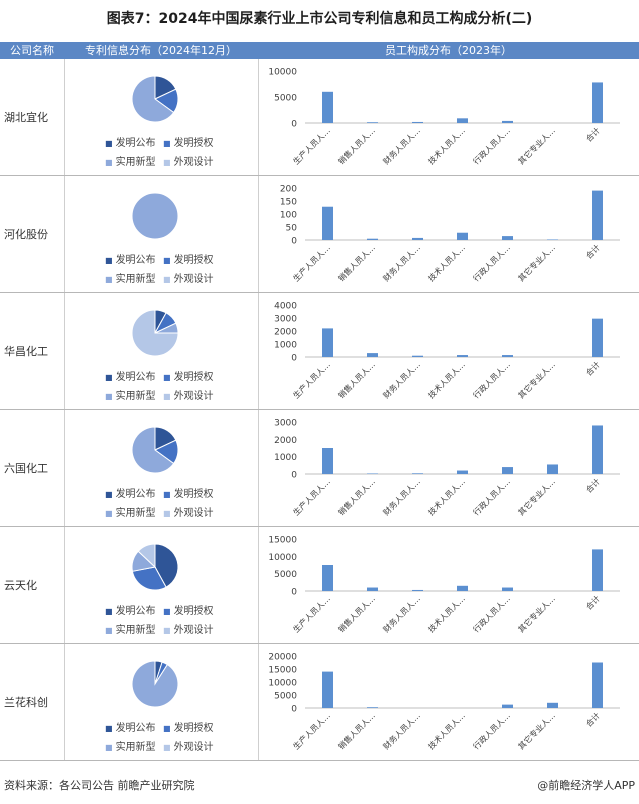 Image resolution: width=639 pixels, height=804 pixels. I want to click on y-tick-label: 20000, so click(282, 658).